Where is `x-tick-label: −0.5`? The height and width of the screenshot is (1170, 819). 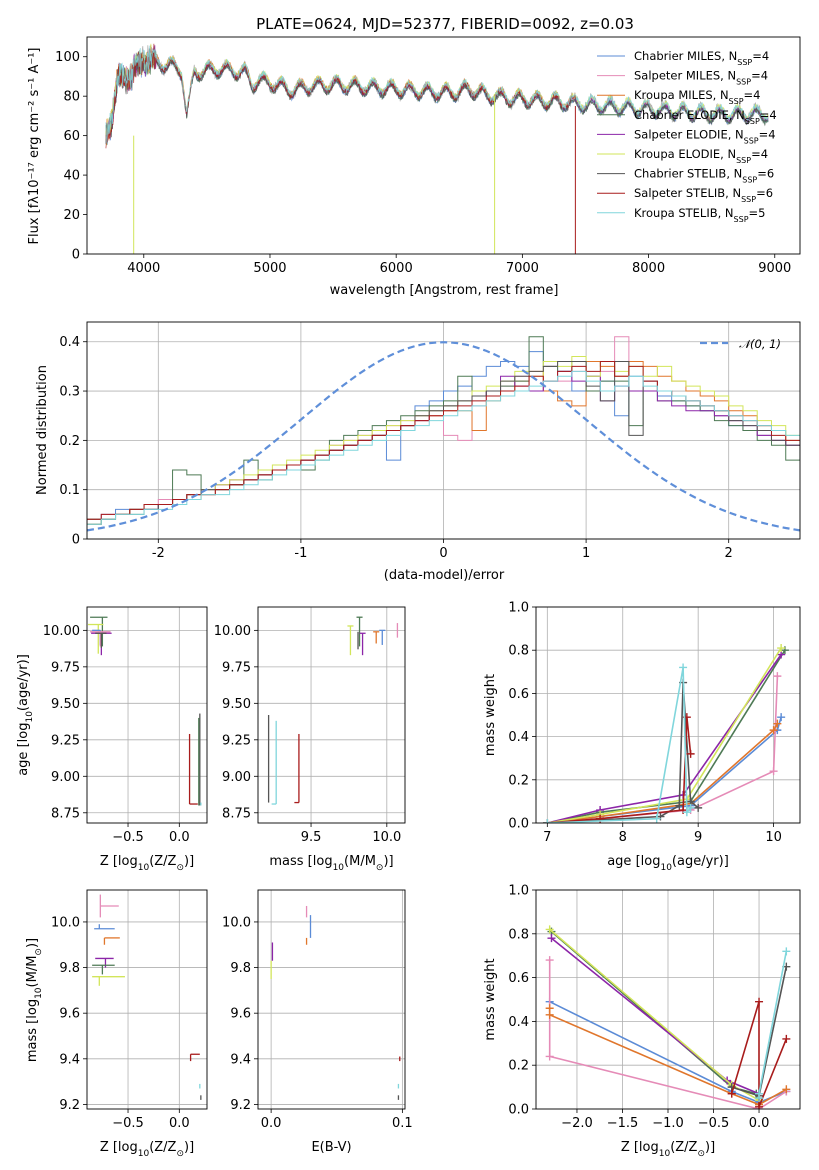
x-tick-label: −0.5 is located at coordinates (128, 837).